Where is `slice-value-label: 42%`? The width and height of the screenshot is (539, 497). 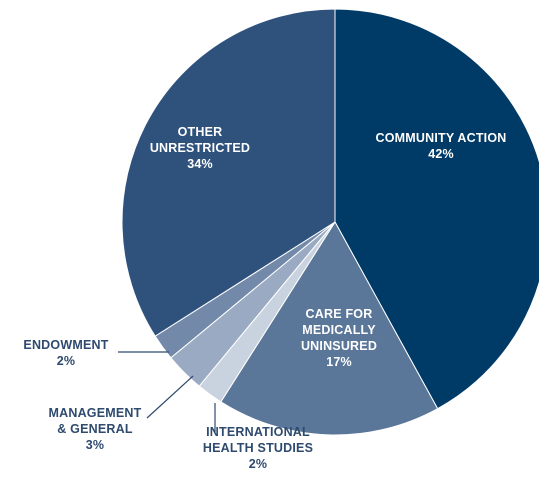 slice-value-label: 42% is located at coordinates (441, 154).